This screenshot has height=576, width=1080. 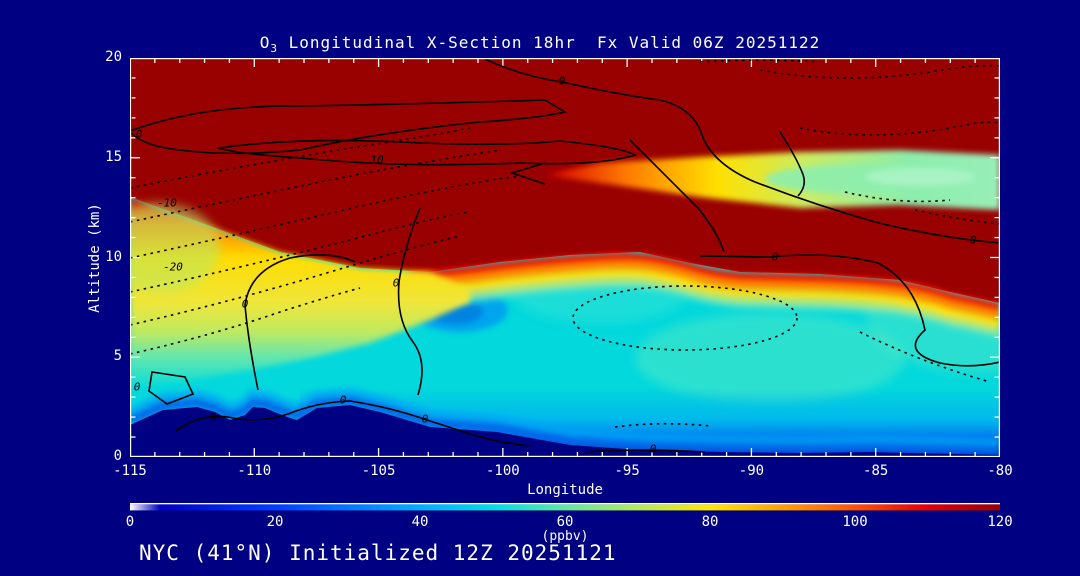 I want to click on colorbar-unit: (ppbv), so click(x=565, y=536).